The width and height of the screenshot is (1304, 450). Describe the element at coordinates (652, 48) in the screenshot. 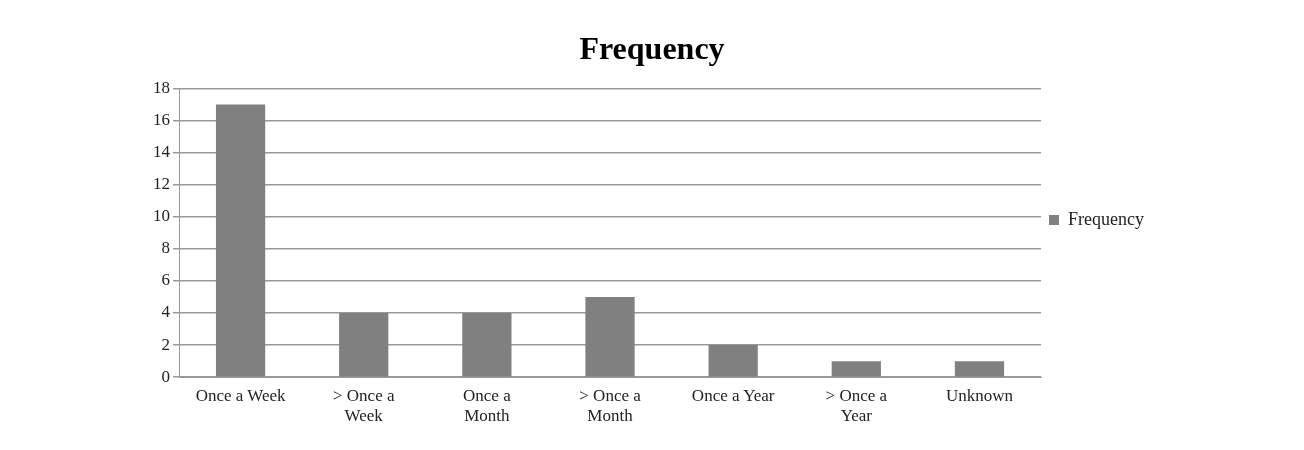

I see `chart-title: Frequency` at that location.